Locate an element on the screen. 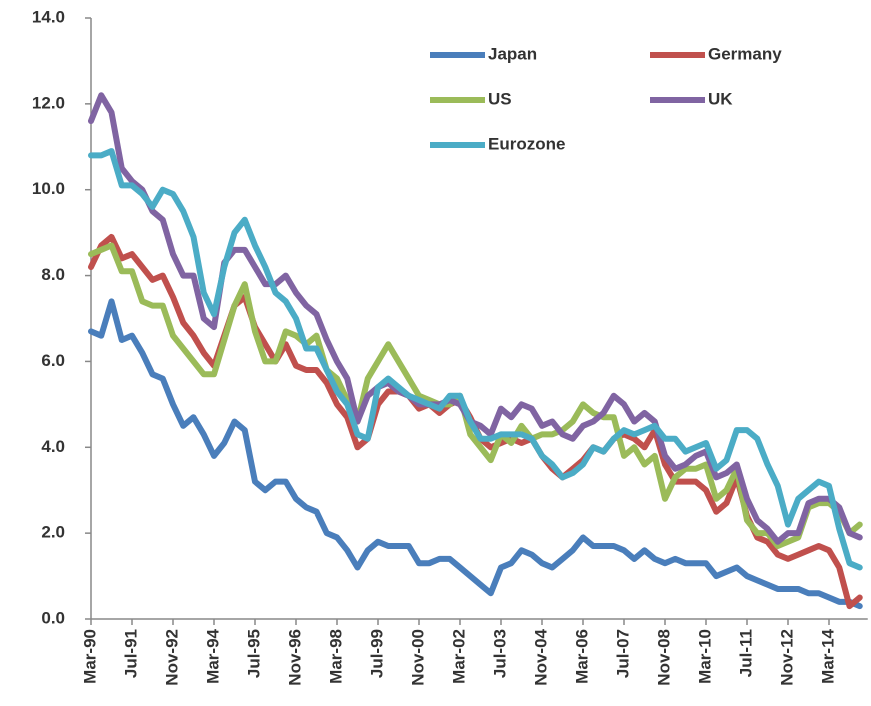  x-tick-label: Mar-02 is located at coordinates (458, 656).